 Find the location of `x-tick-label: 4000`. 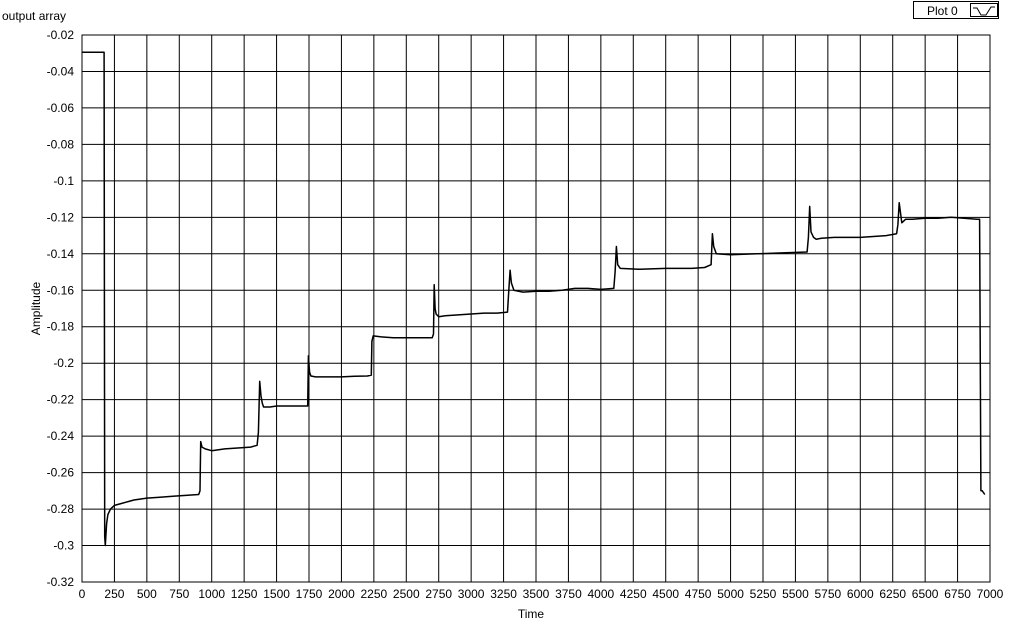

x-tick-label: 4000 is located at coordinates (601, 594).